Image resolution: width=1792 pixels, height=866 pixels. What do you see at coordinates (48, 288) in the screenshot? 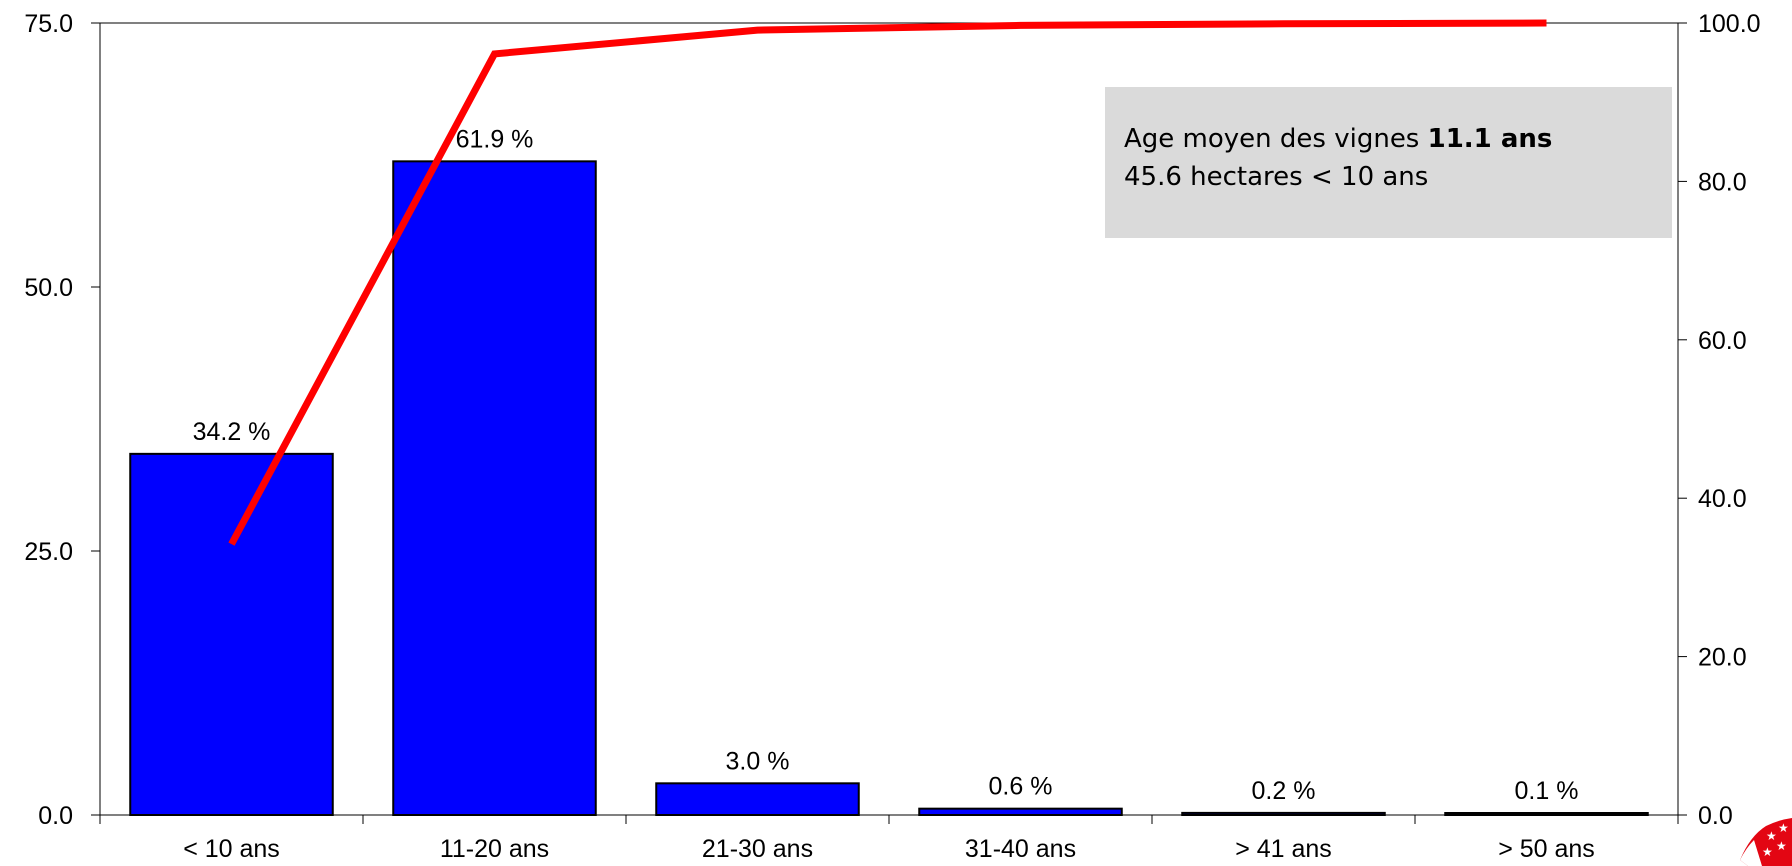
I see `y-left-tick-label: 50.0` at bounding box center [48, 288].